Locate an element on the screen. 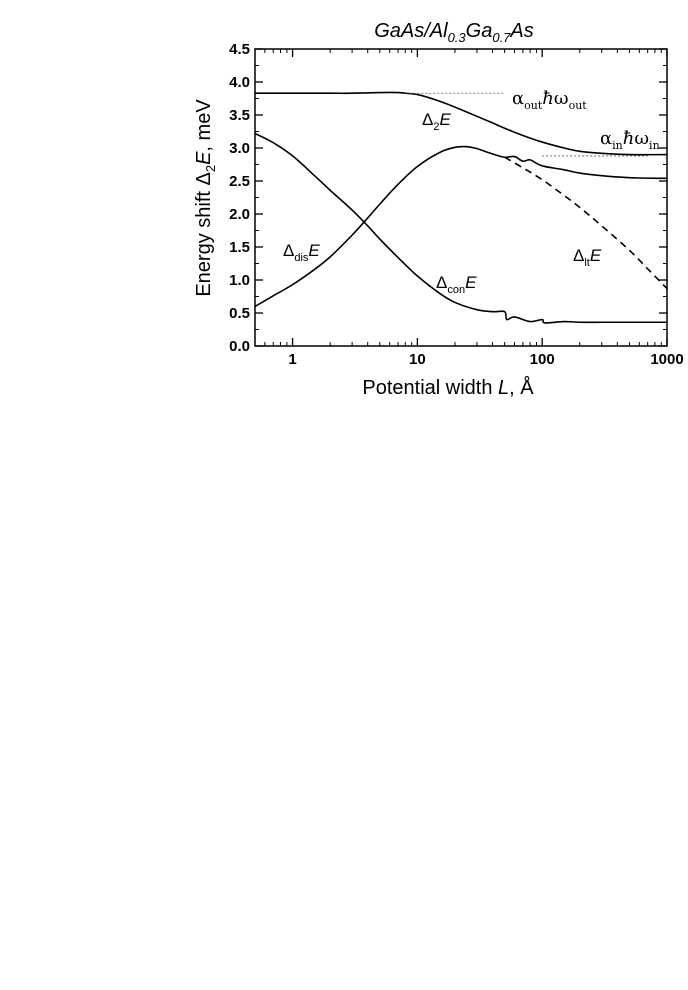 This screenshot has height=990, width=688. y-tick-label: 1.0 is located at coordinates (239, 280).